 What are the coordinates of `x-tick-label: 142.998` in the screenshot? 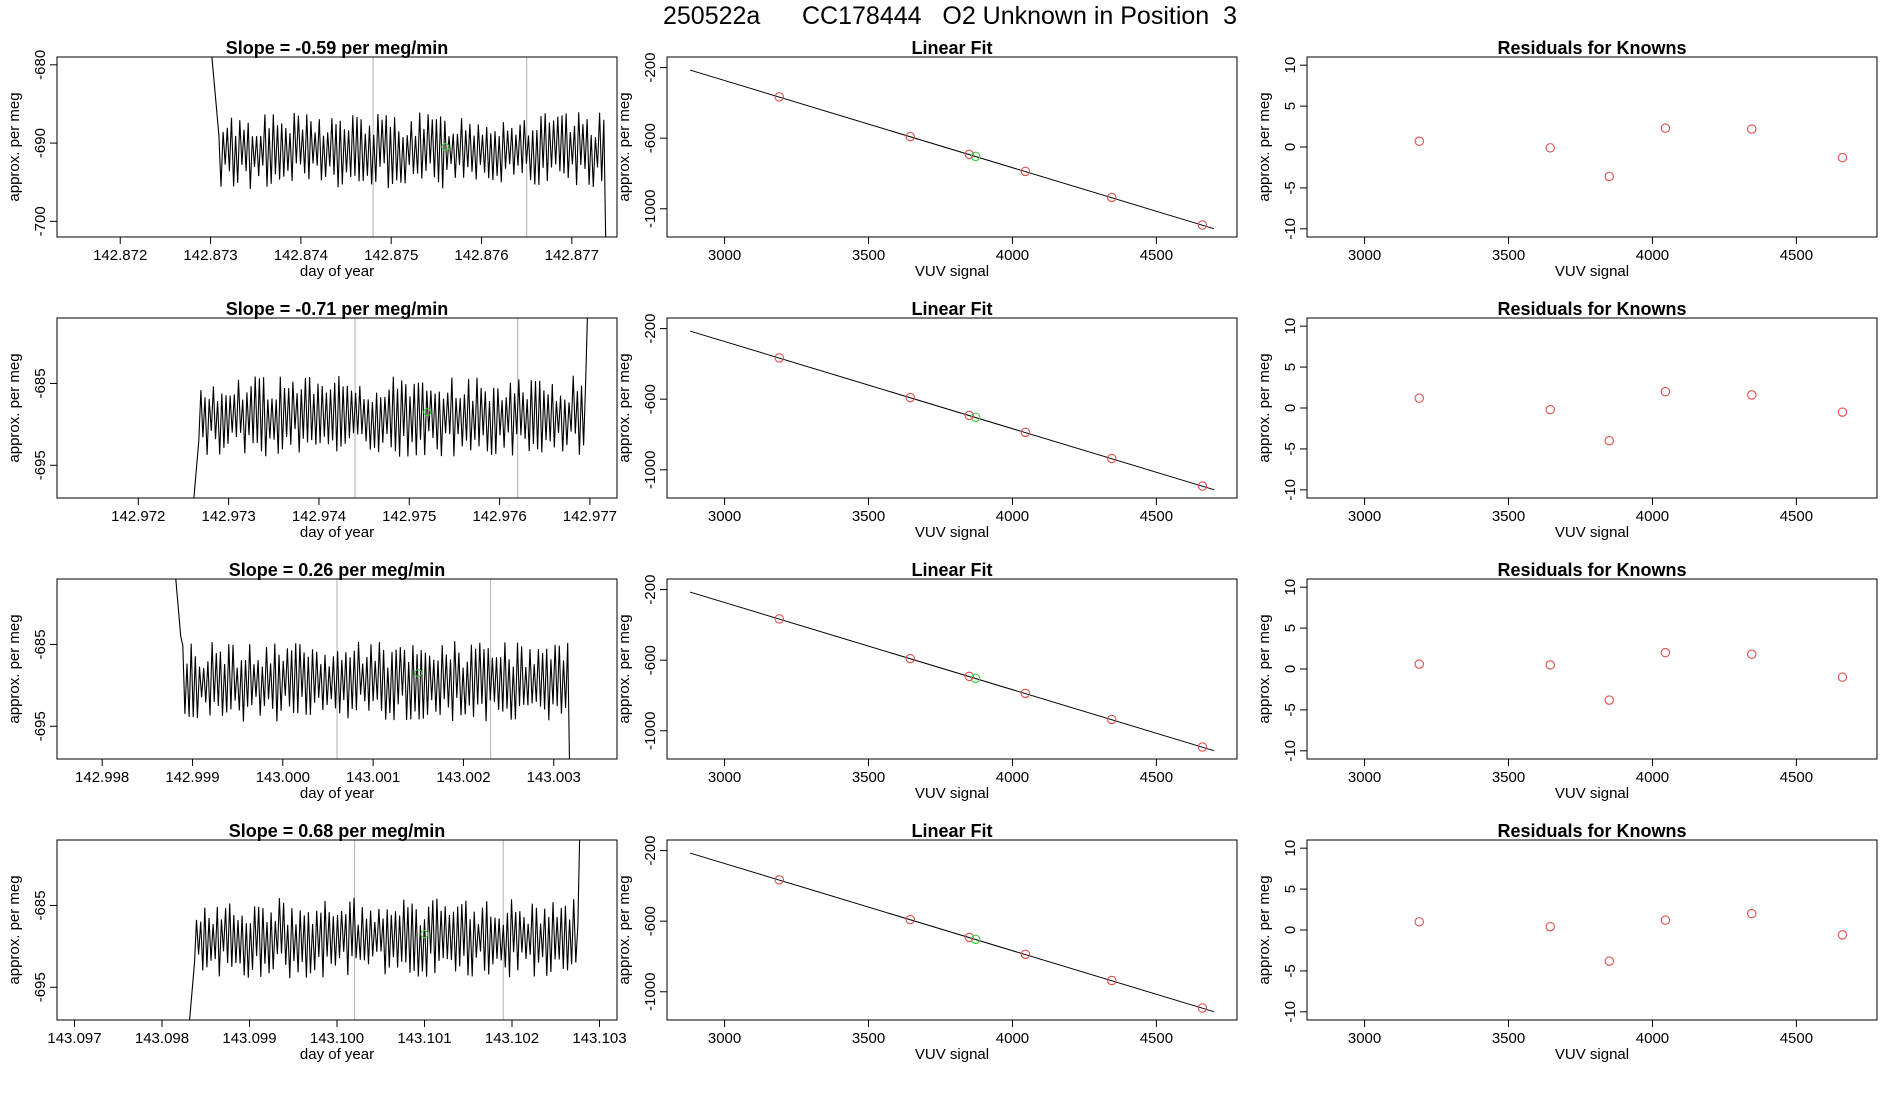 It's located at (102, 777).